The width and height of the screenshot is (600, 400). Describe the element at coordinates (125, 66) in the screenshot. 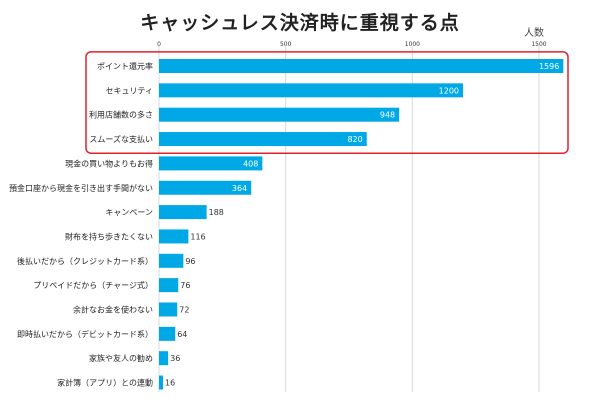

I see `category-label: ポイント還元率` at that location.